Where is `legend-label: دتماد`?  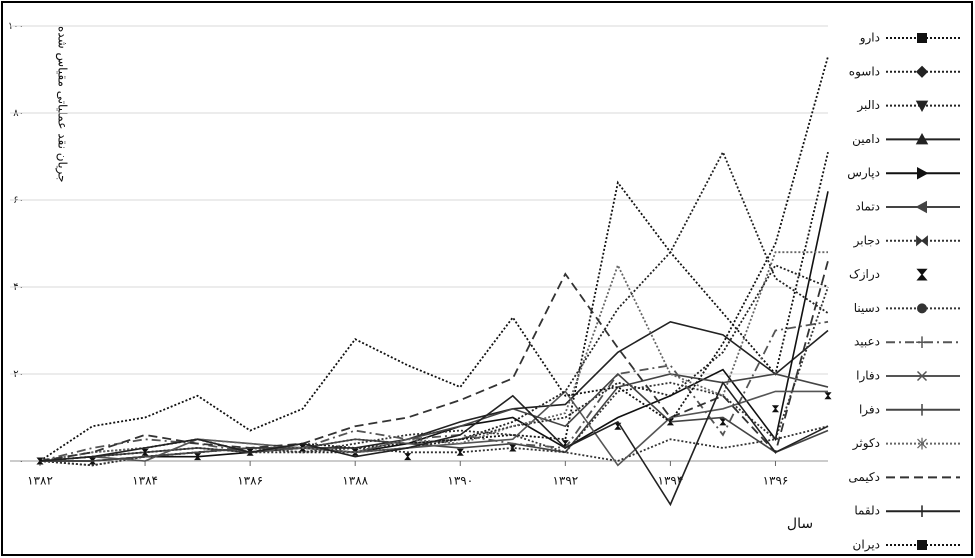 legend-label: دتماد is located at coordinates (867, 207).